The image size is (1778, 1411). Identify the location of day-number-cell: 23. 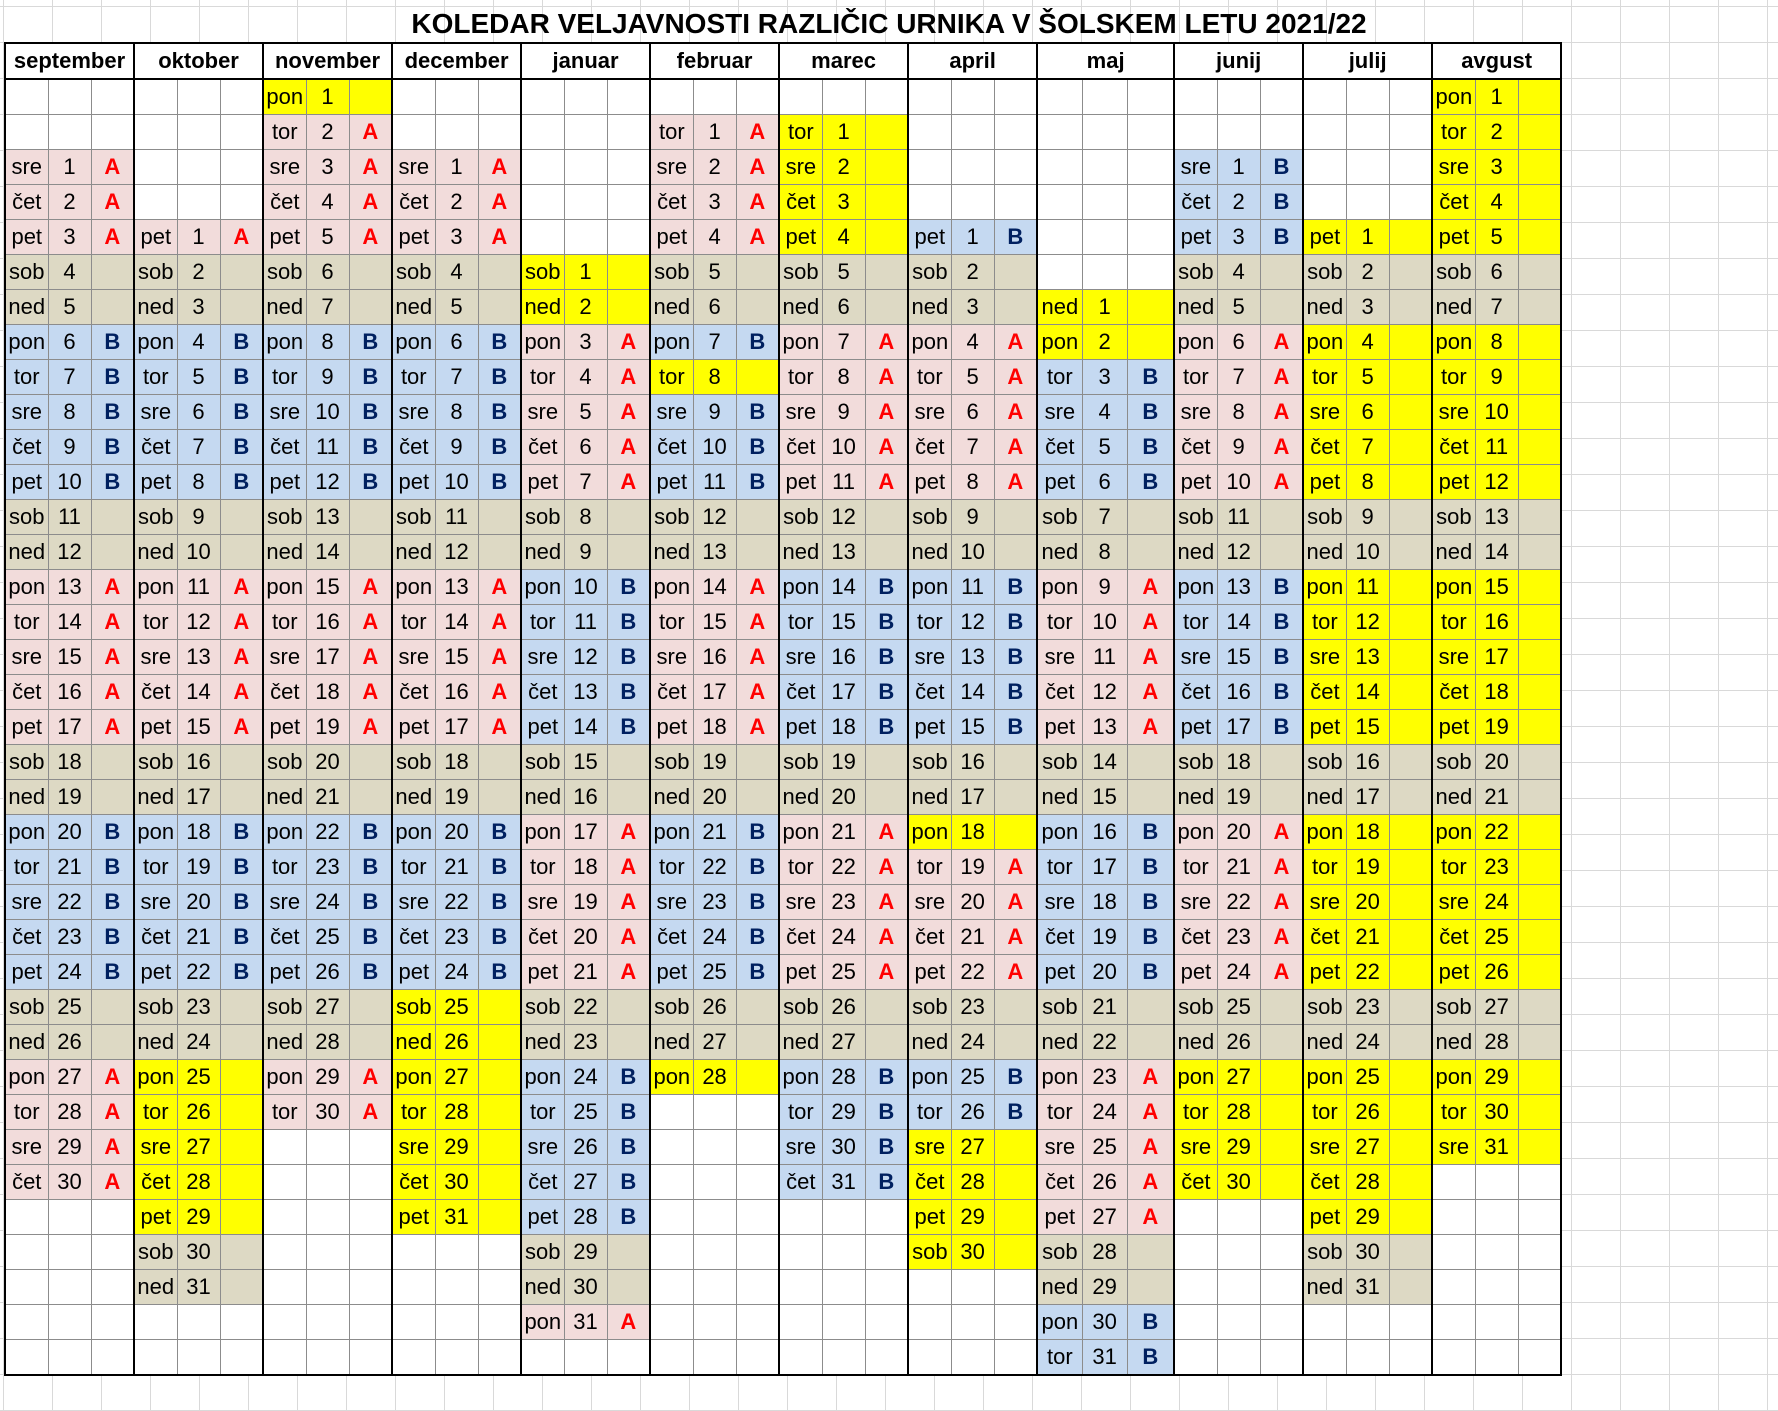
(1367, 1007).